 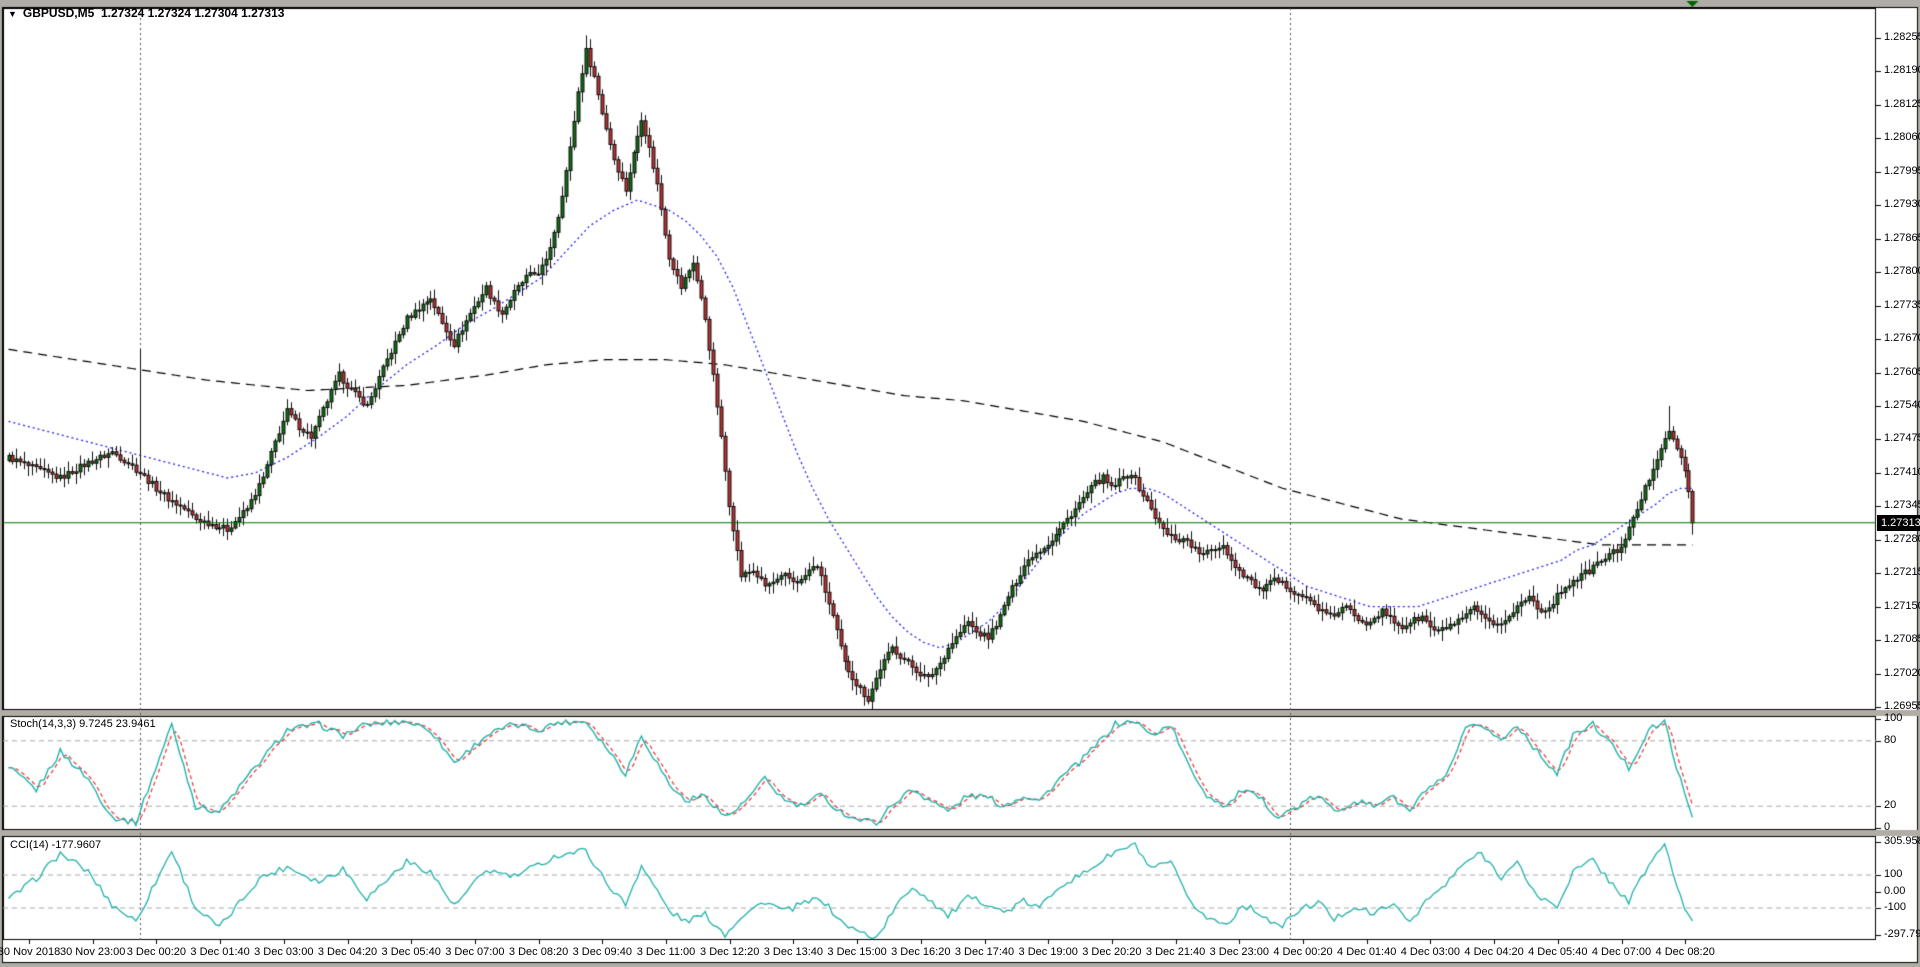 What do you see at coordinates (1902, 471) in the screenshot?
I see `price-axis-label: 1.27410` at bounding box center [1902, 471].